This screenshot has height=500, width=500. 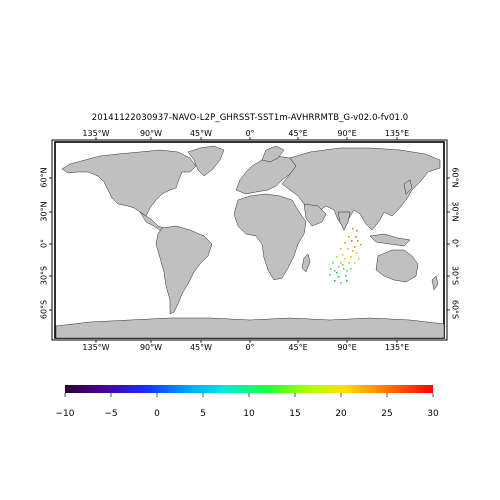 I want to click on colorbar-tick-label: 5, so click(x=203, y=414).